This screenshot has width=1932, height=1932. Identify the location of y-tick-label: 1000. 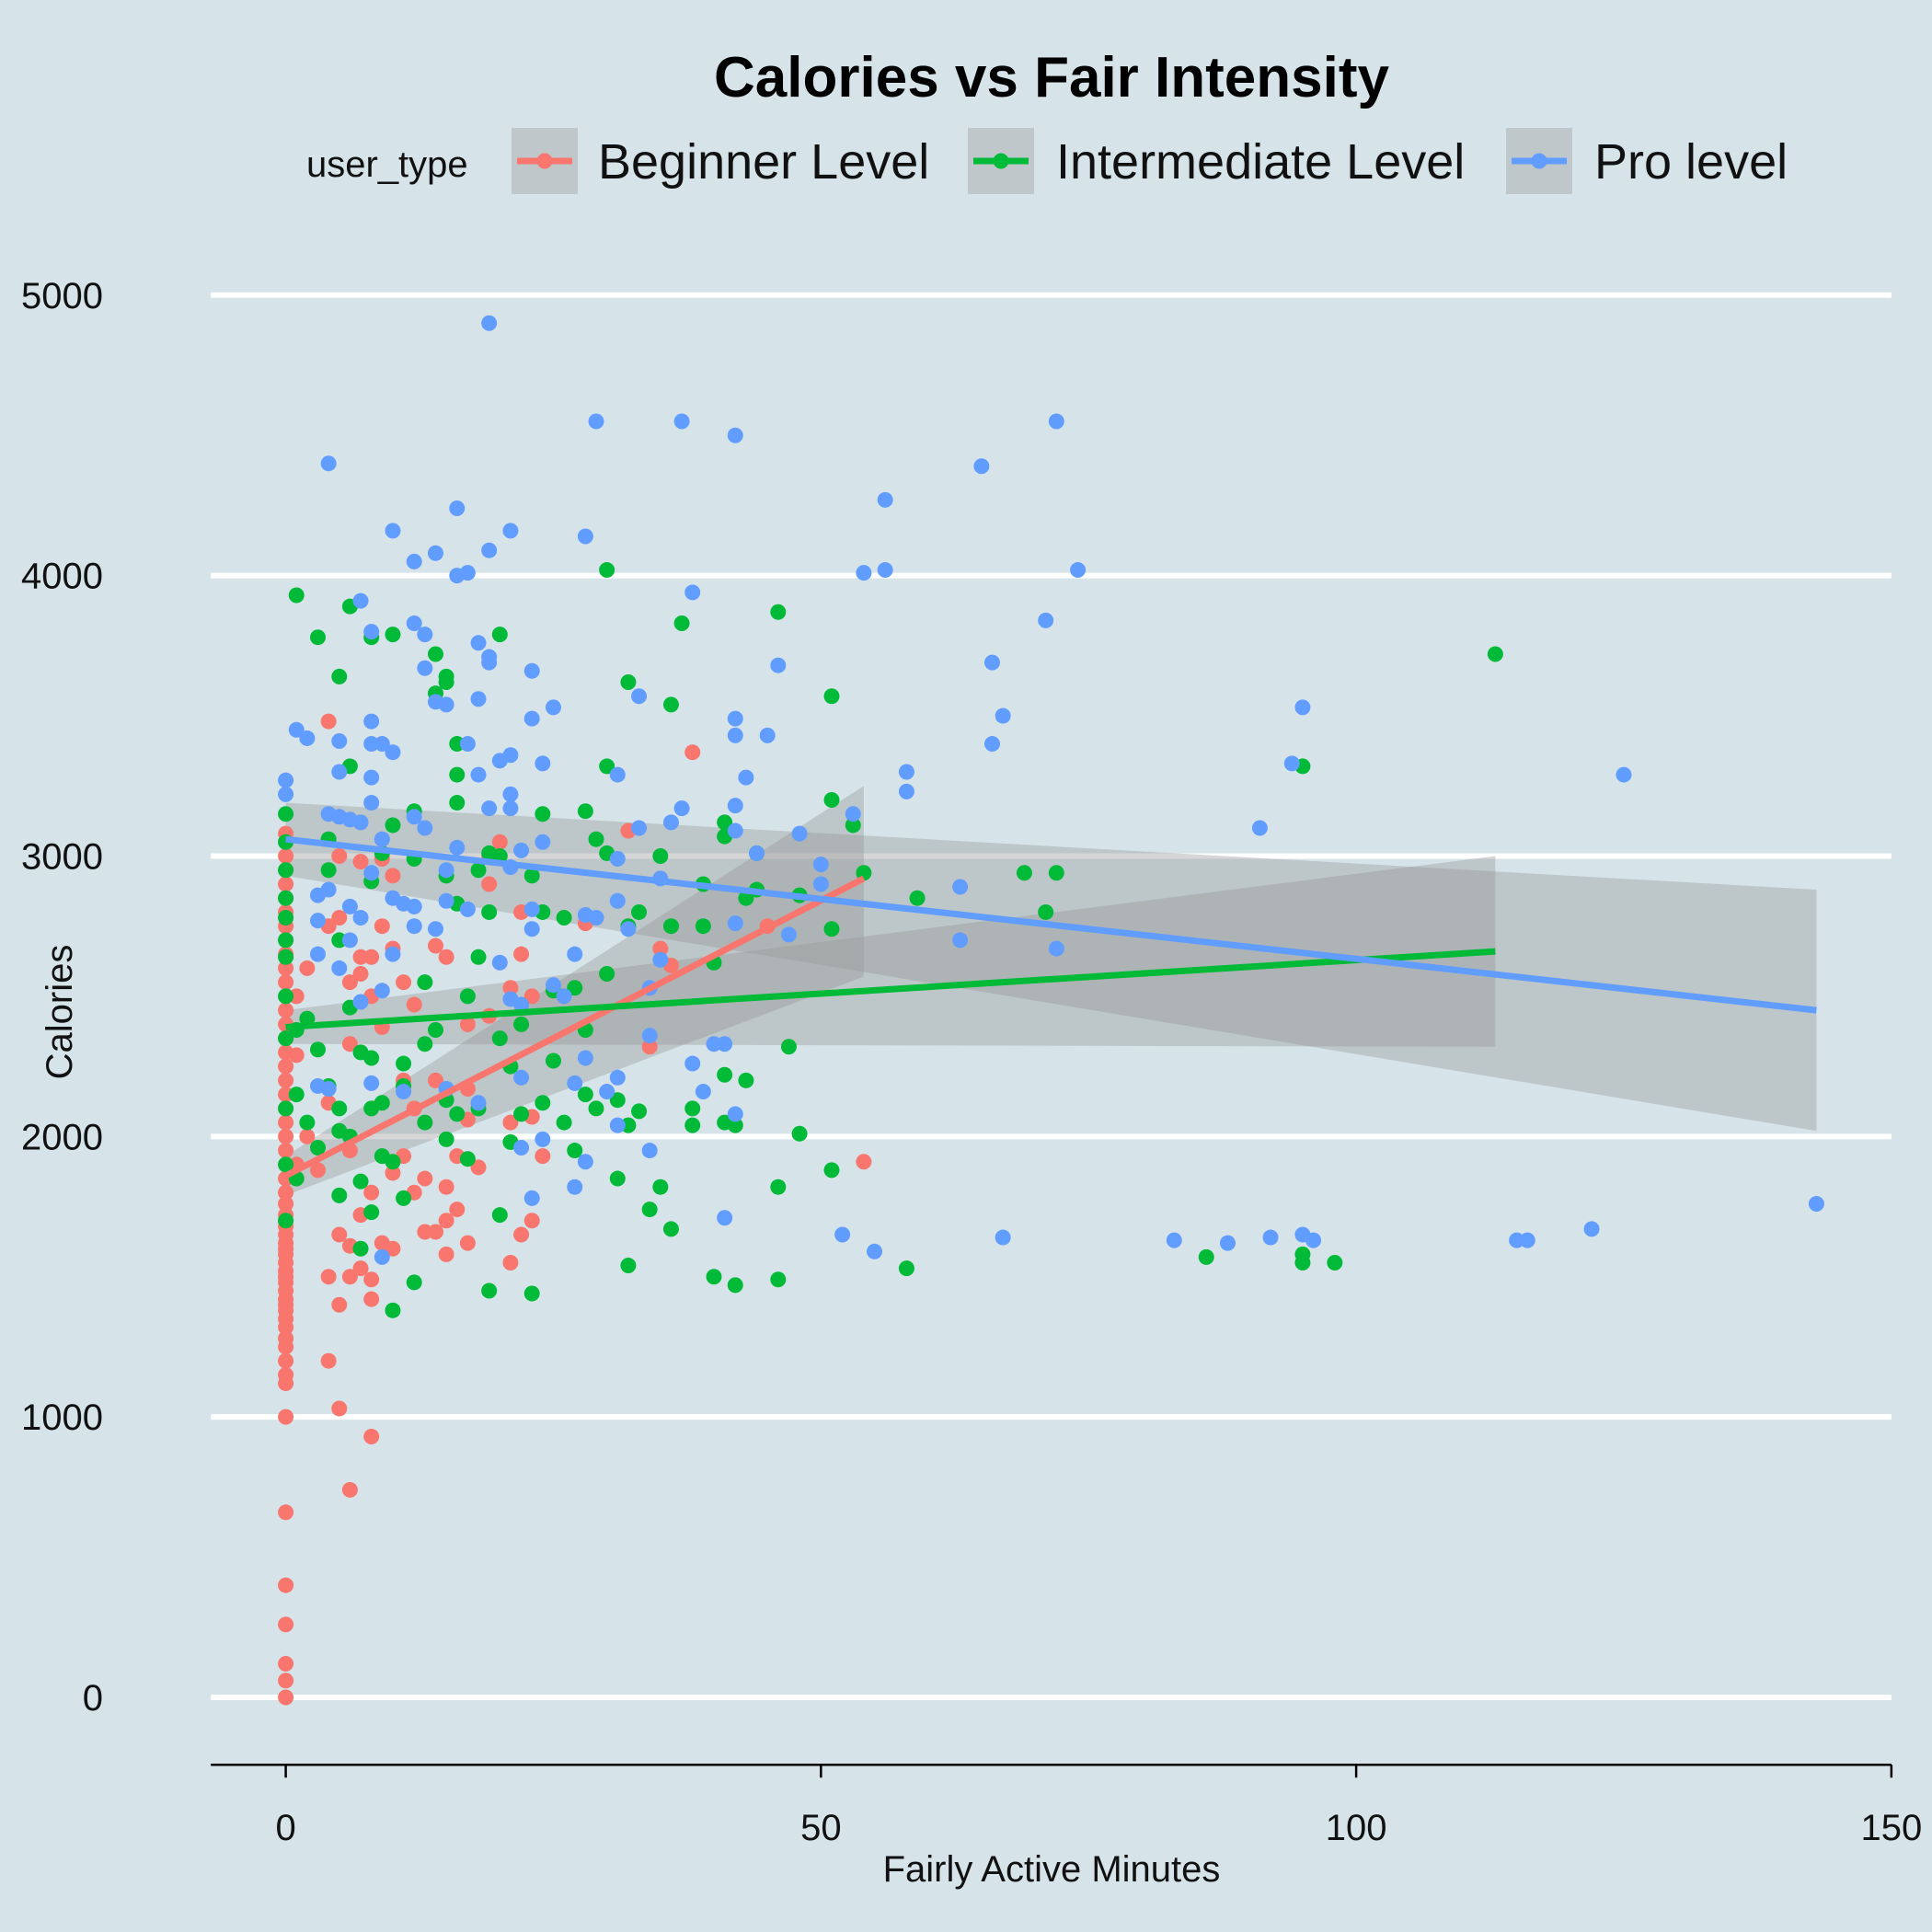
(62, 1417).